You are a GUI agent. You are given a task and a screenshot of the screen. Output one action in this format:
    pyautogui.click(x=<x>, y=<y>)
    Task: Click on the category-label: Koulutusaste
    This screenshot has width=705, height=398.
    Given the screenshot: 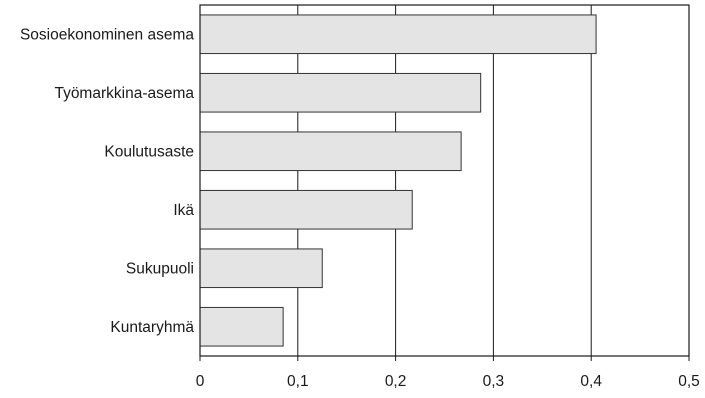 What is the action you would take?
    pyautogui.click(x=149, y=151)
    